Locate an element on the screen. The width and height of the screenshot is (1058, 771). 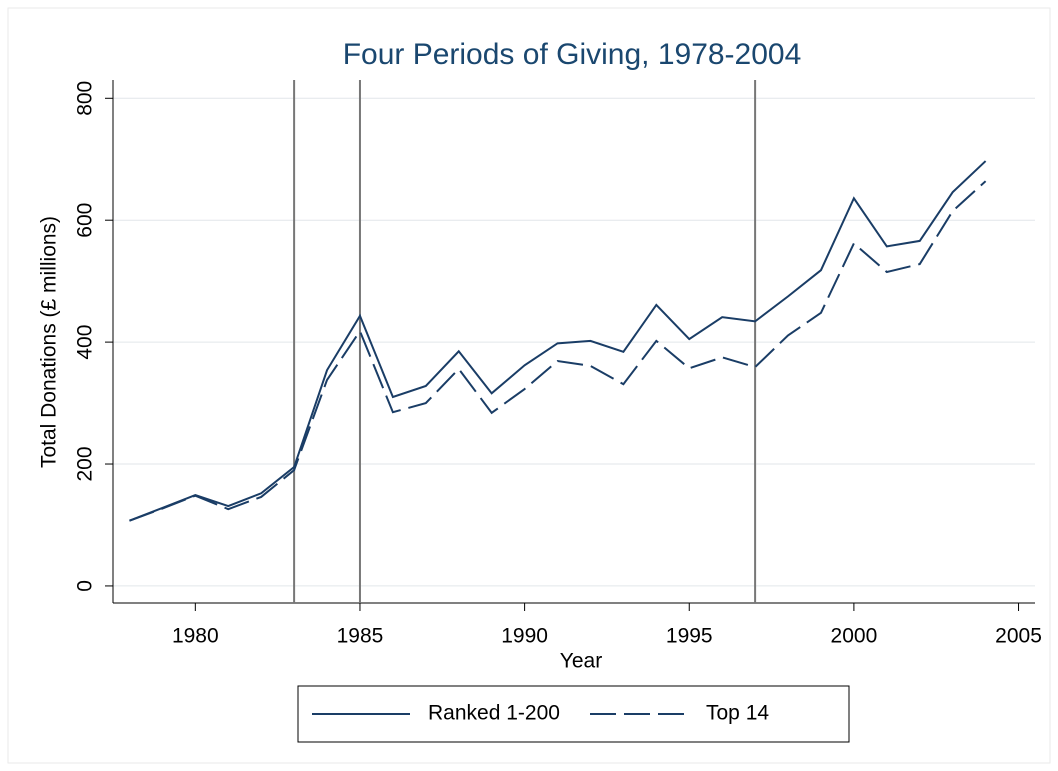
y-tick-label: 800 is located at coordinates (85, 98).